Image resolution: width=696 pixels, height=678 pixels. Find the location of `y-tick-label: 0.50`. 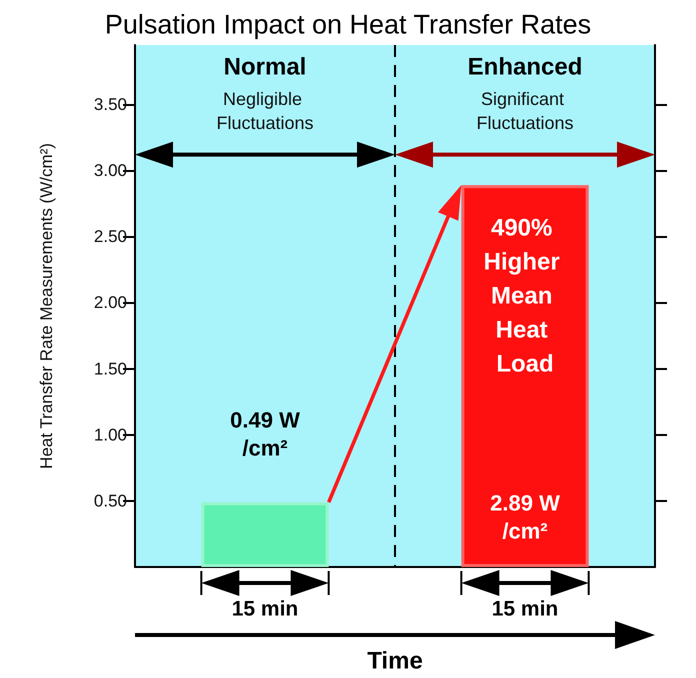

y-tick-label: 0.50 is located at coordinates (110, 500).